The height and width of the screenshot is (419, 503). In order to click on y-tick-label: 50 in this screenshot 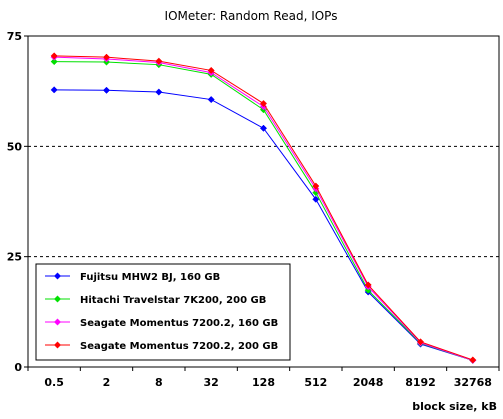, I will do `click(15, 146)`.